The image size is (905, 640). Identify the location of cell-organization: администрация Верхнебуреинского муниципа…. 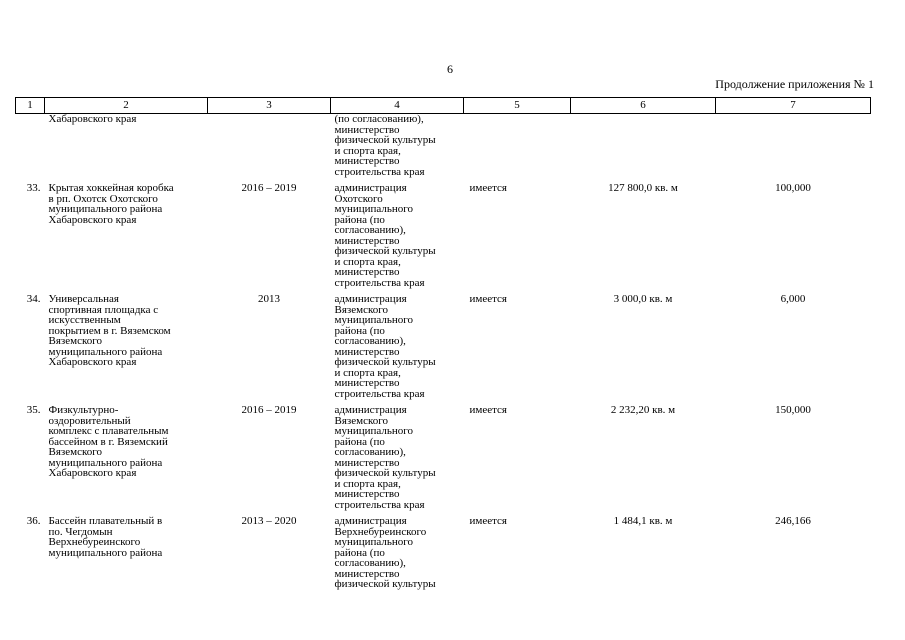
(385, 552).